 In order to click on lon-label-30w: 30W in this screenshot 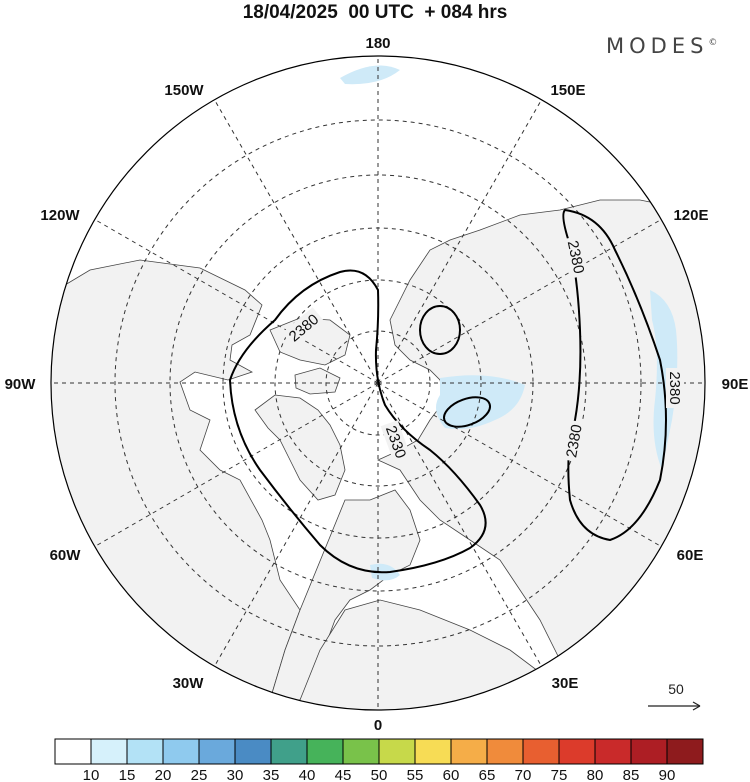, I will do `click(189, 683)`.